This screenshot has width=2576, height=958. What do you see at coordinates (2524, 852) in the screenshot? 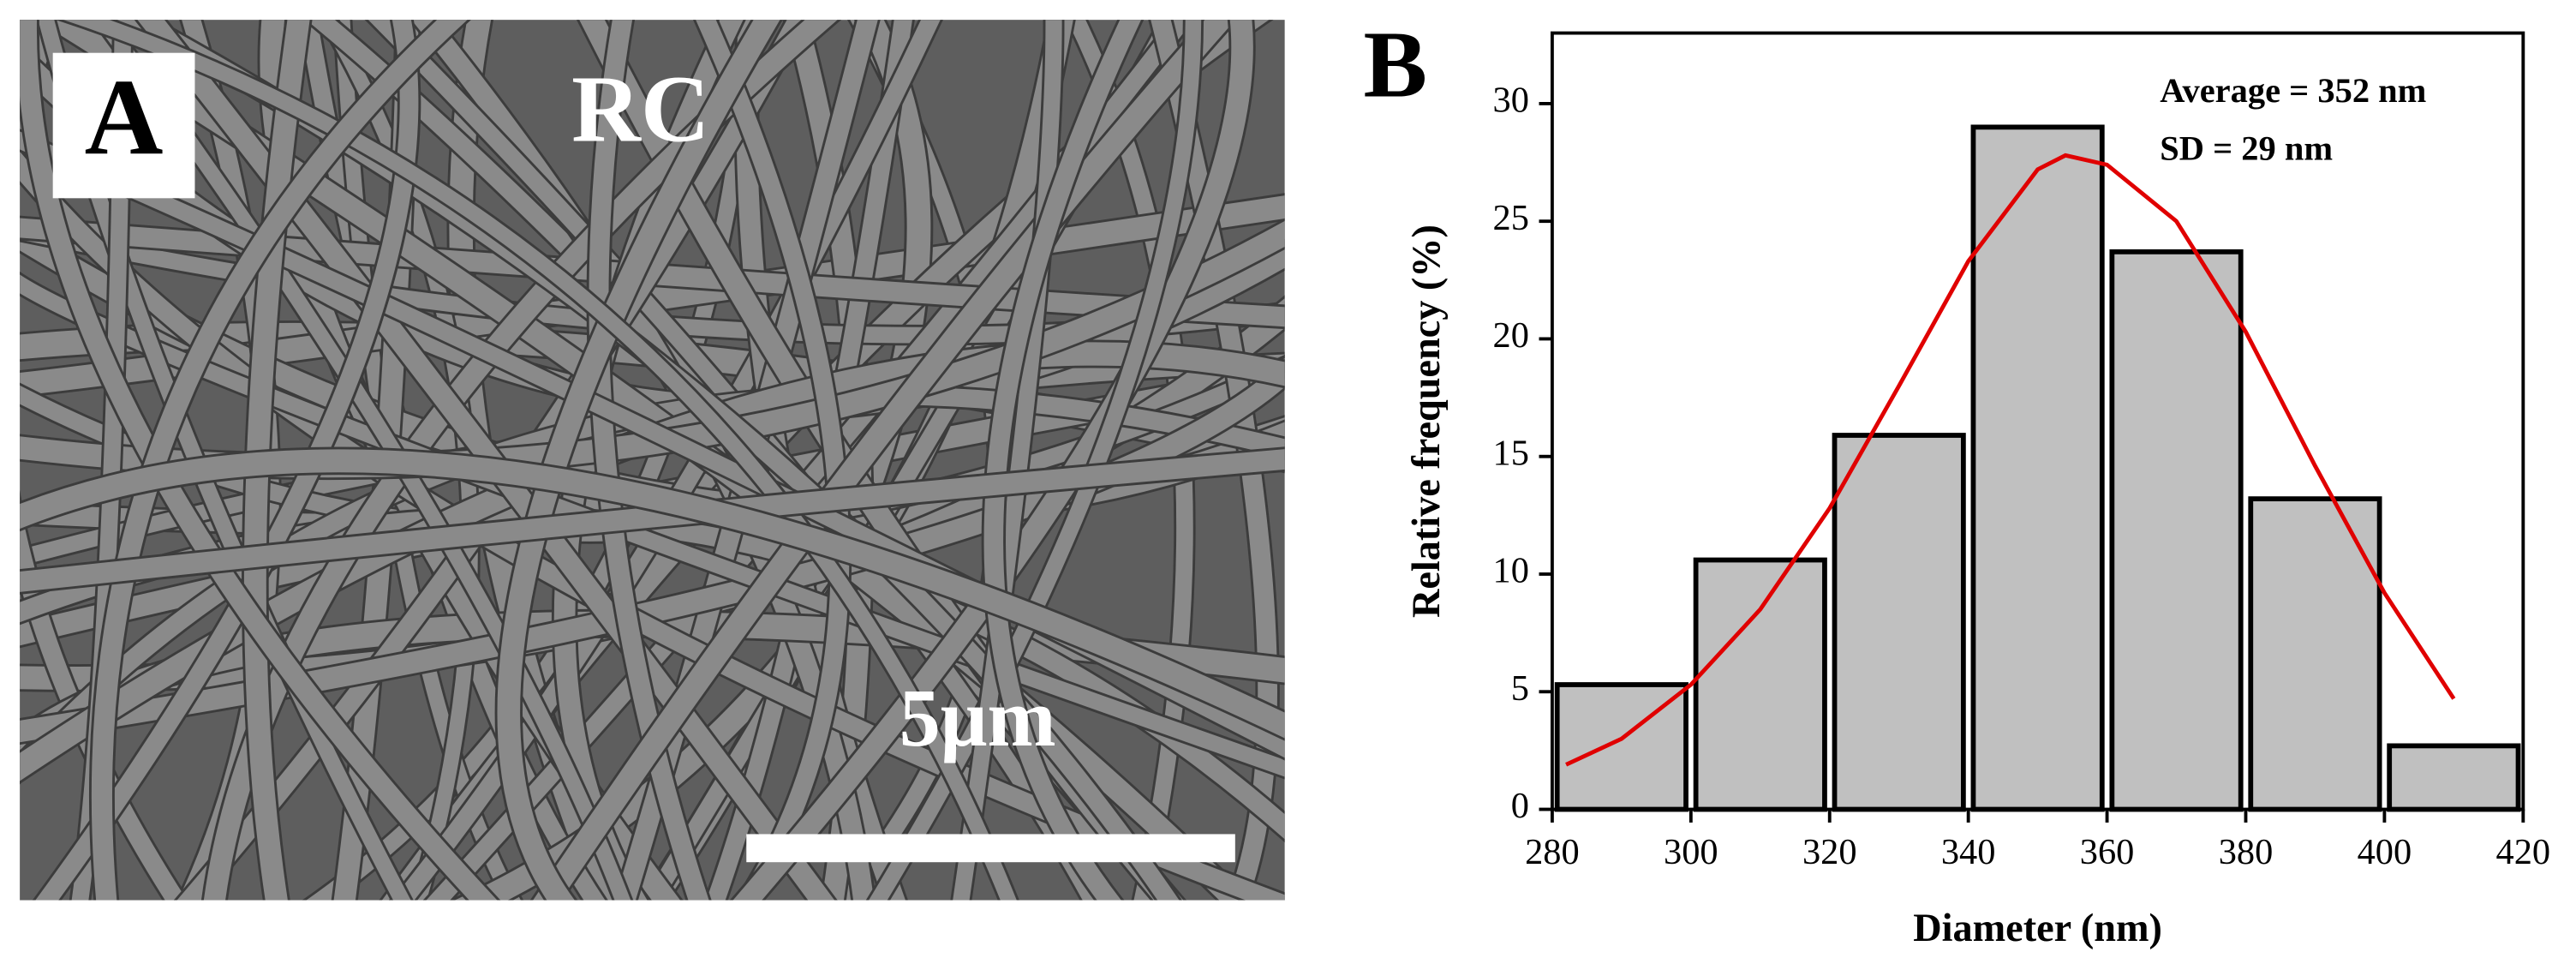
I see `x-tick-label: 420` at bounding box center [2524, 852].